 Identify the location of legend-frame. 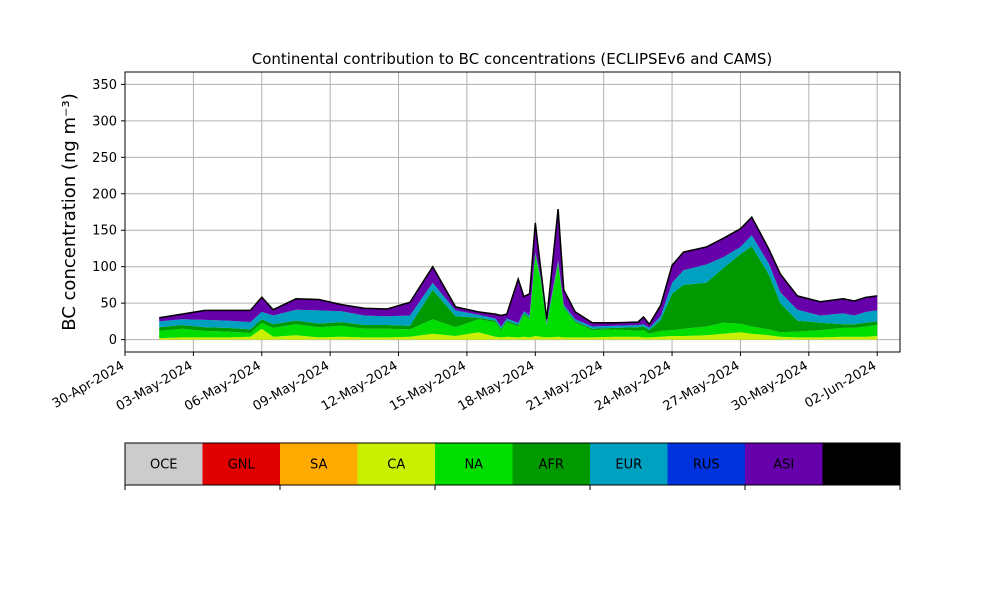
(512, 464).